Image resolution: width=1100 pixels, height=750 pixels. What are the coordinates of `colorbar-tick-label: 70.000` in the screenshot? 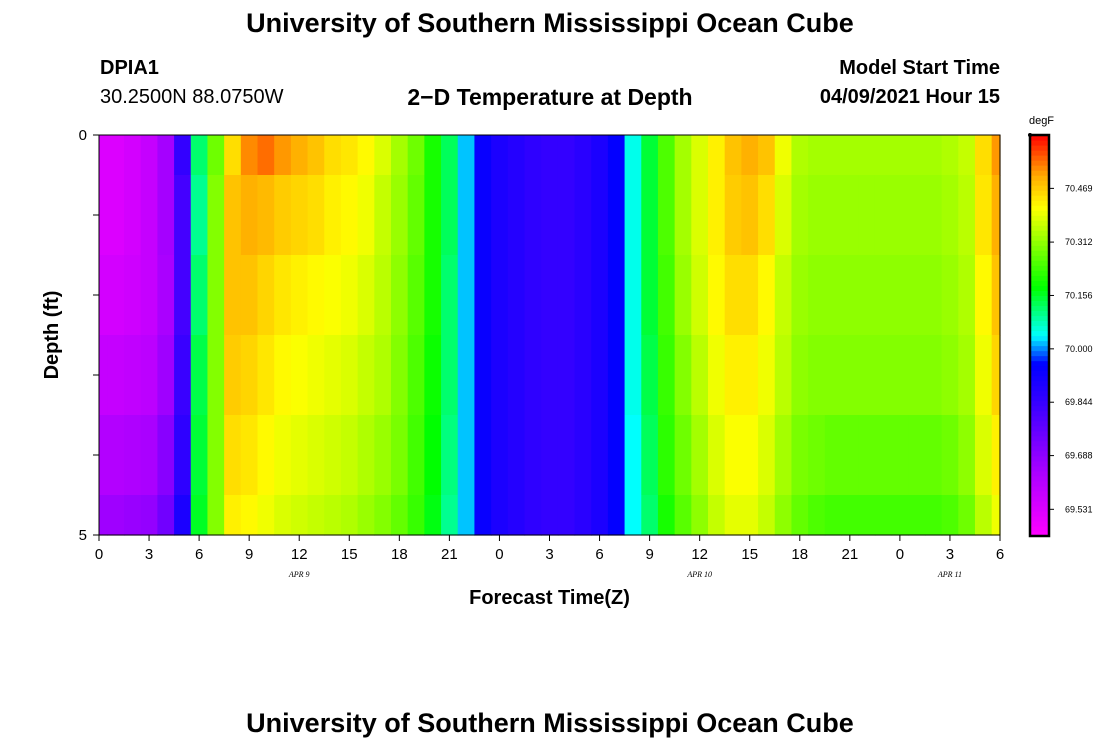 It's located at (1079, 349).